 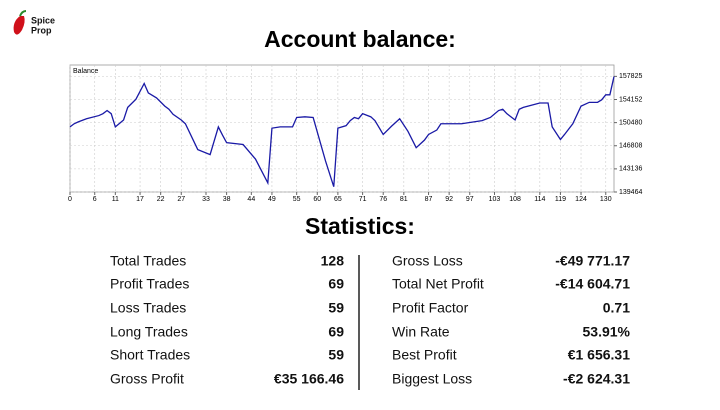 I want to click on stat-value: 128, so click(x=333, y=261).